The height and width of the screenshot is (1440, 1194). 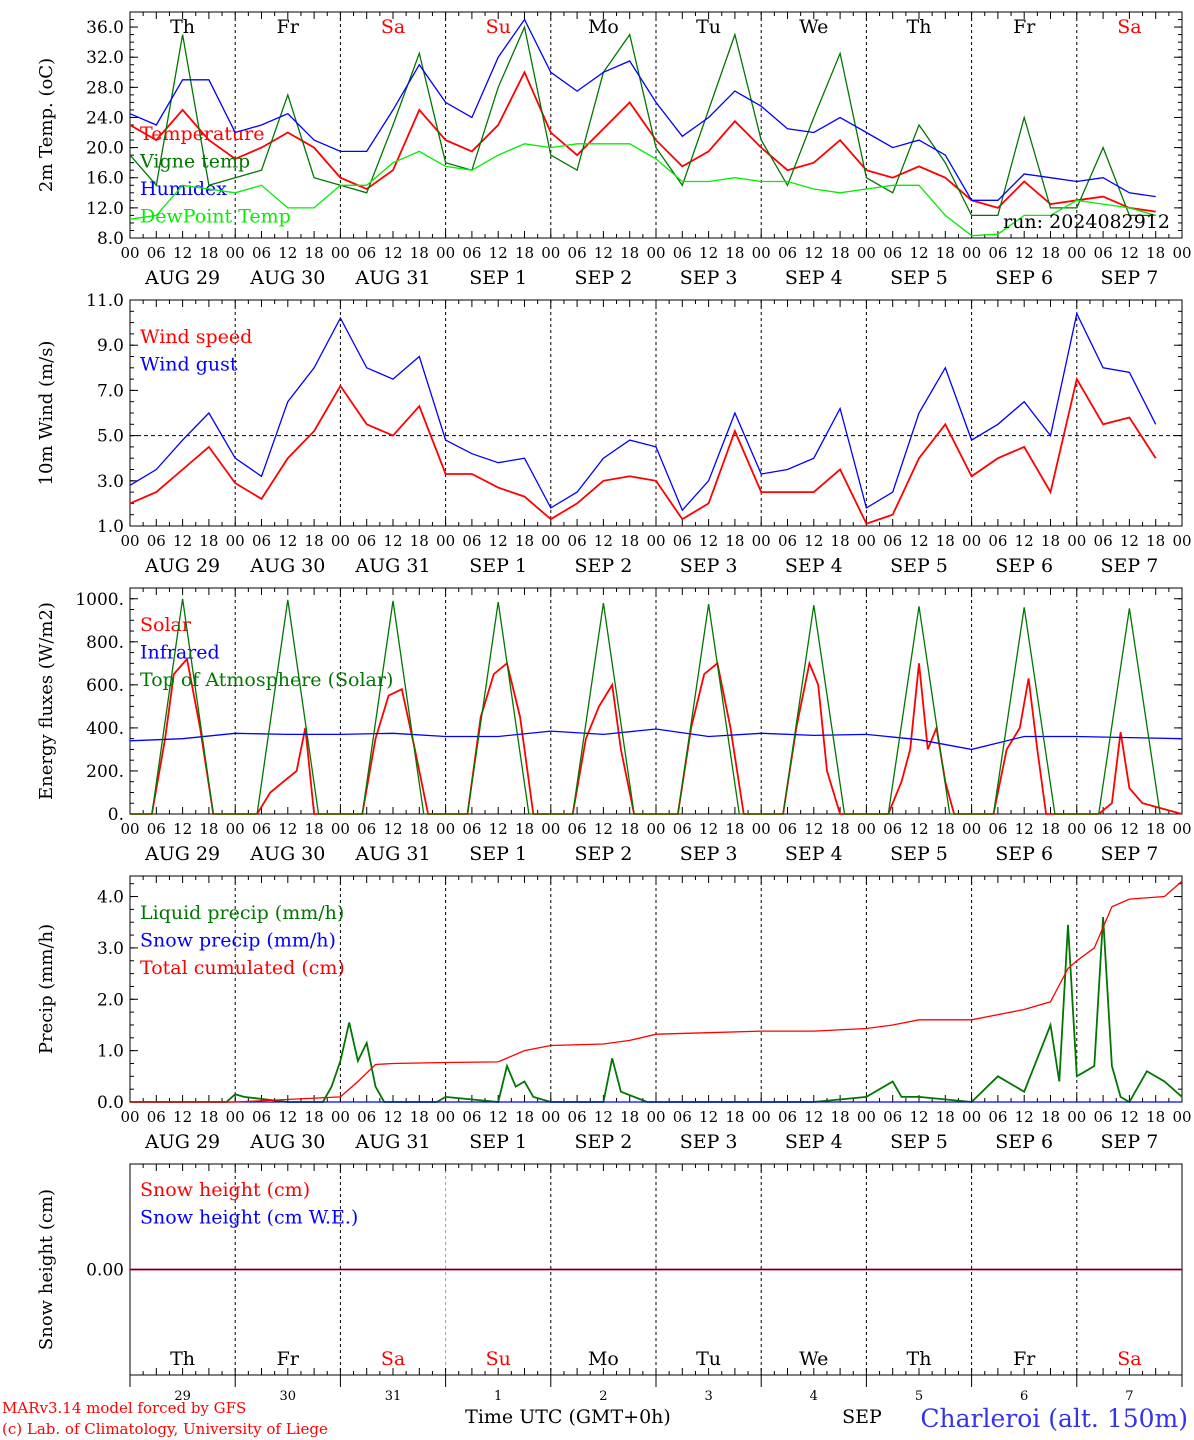 What do you see at coordinates (124, 1408) in the screenshot?
I see `model-label: MARv3.14 model forced by GFS` at bounding box center [124, 1408].